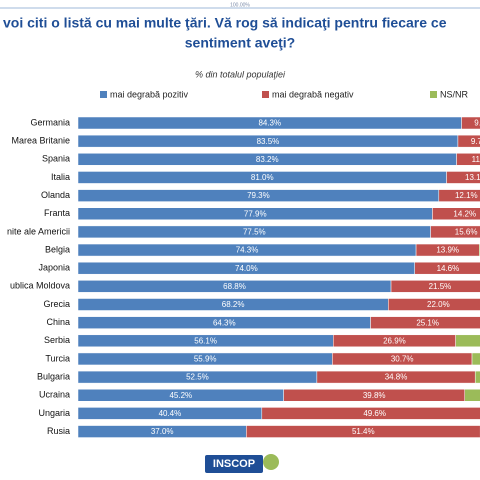 The width and height of the screenshot is (480, 480). Describe the element at coordinates (427, 322) in the screenshot. I see `value-label: 25.1%` at that location.